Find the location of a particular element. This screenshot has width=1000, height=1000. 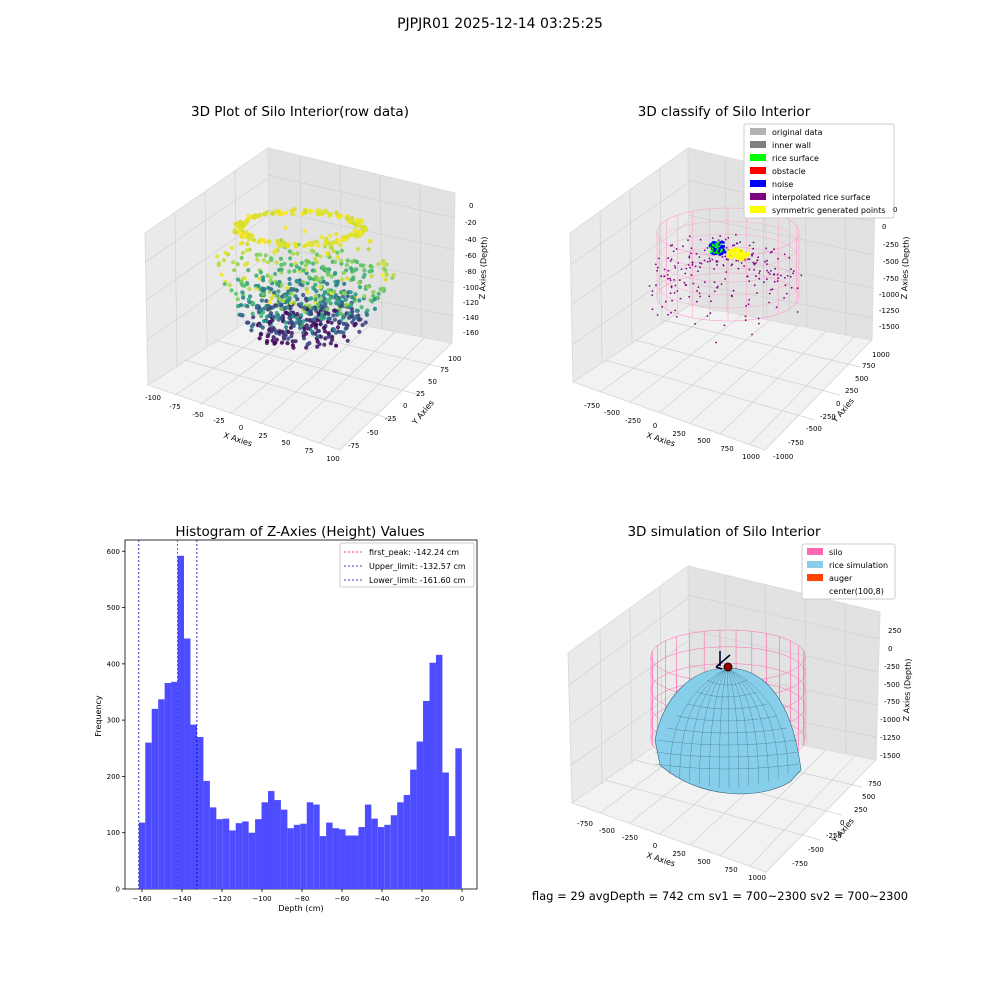

legend-label: obstacle is located at coordinates (789, 171).